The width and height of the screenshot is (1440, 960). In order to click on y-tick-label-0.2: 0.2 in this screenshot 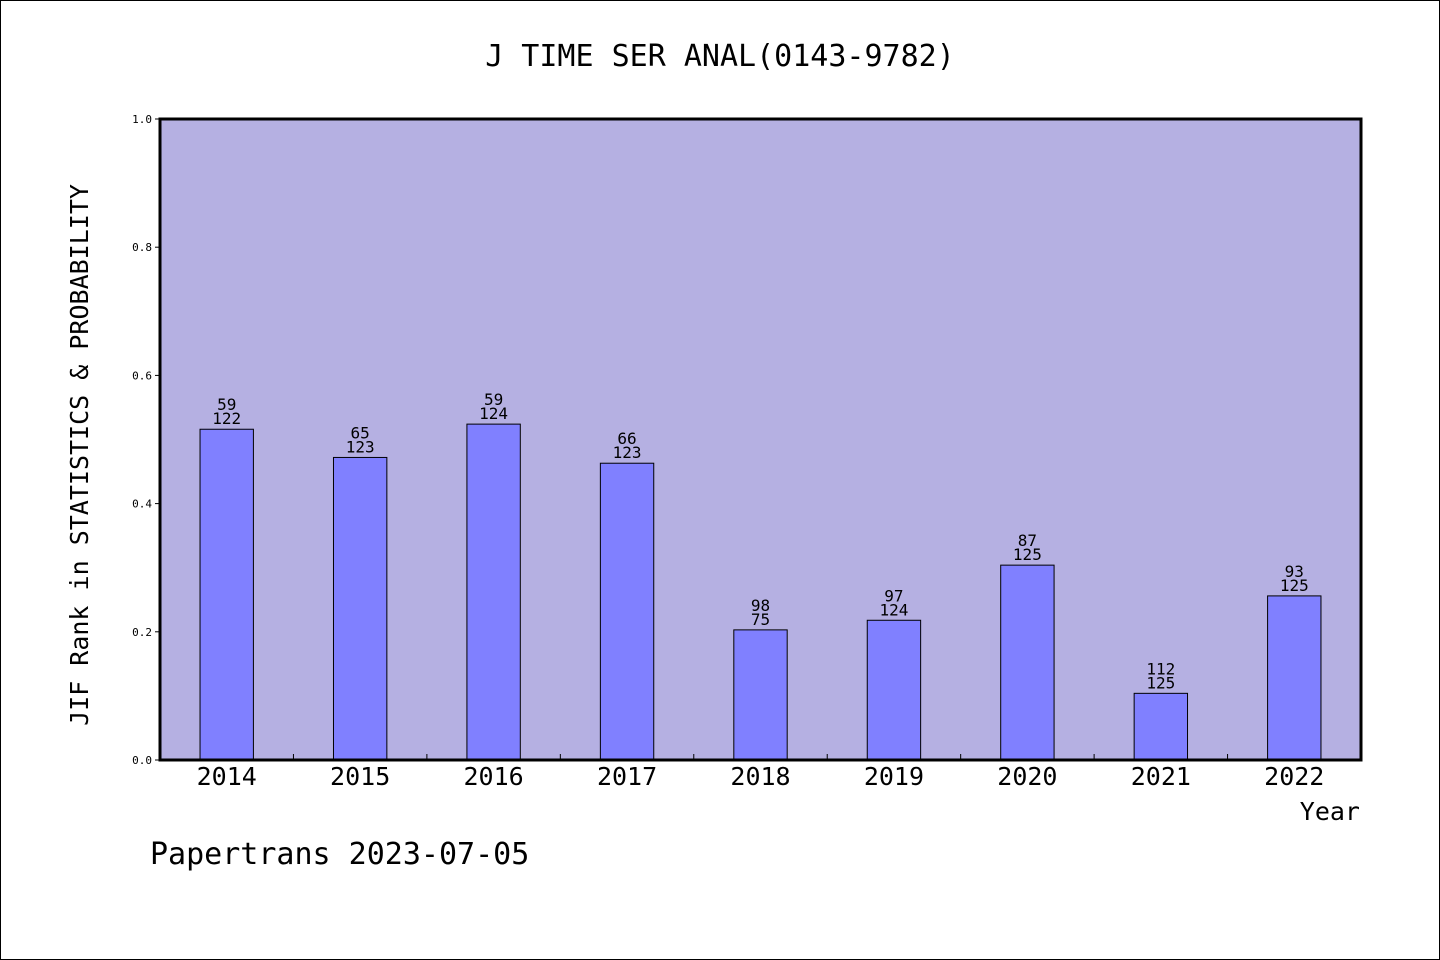, I will do `click(142, 632)`.